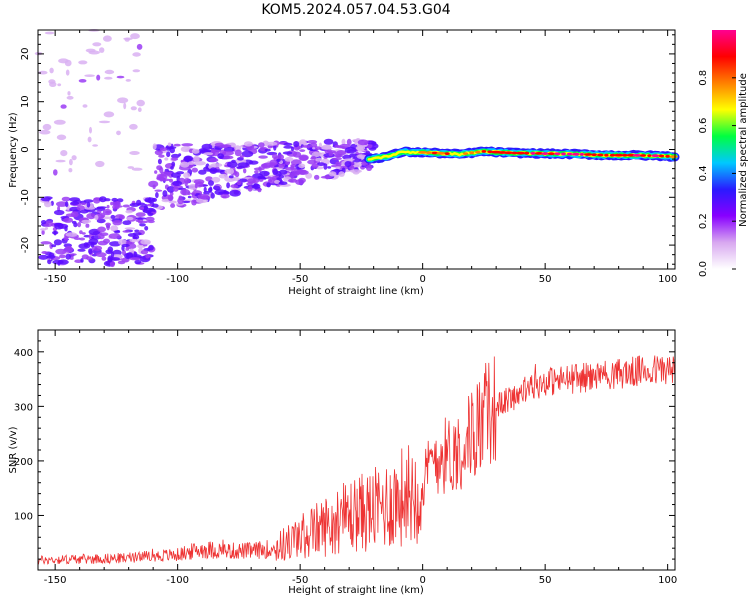 This screenshot has height=600, width=750. What do you see at coordinates (177, 580) in the screenshot?
I see `snr-xtick-label: -100` at bounding box center [177, 580].